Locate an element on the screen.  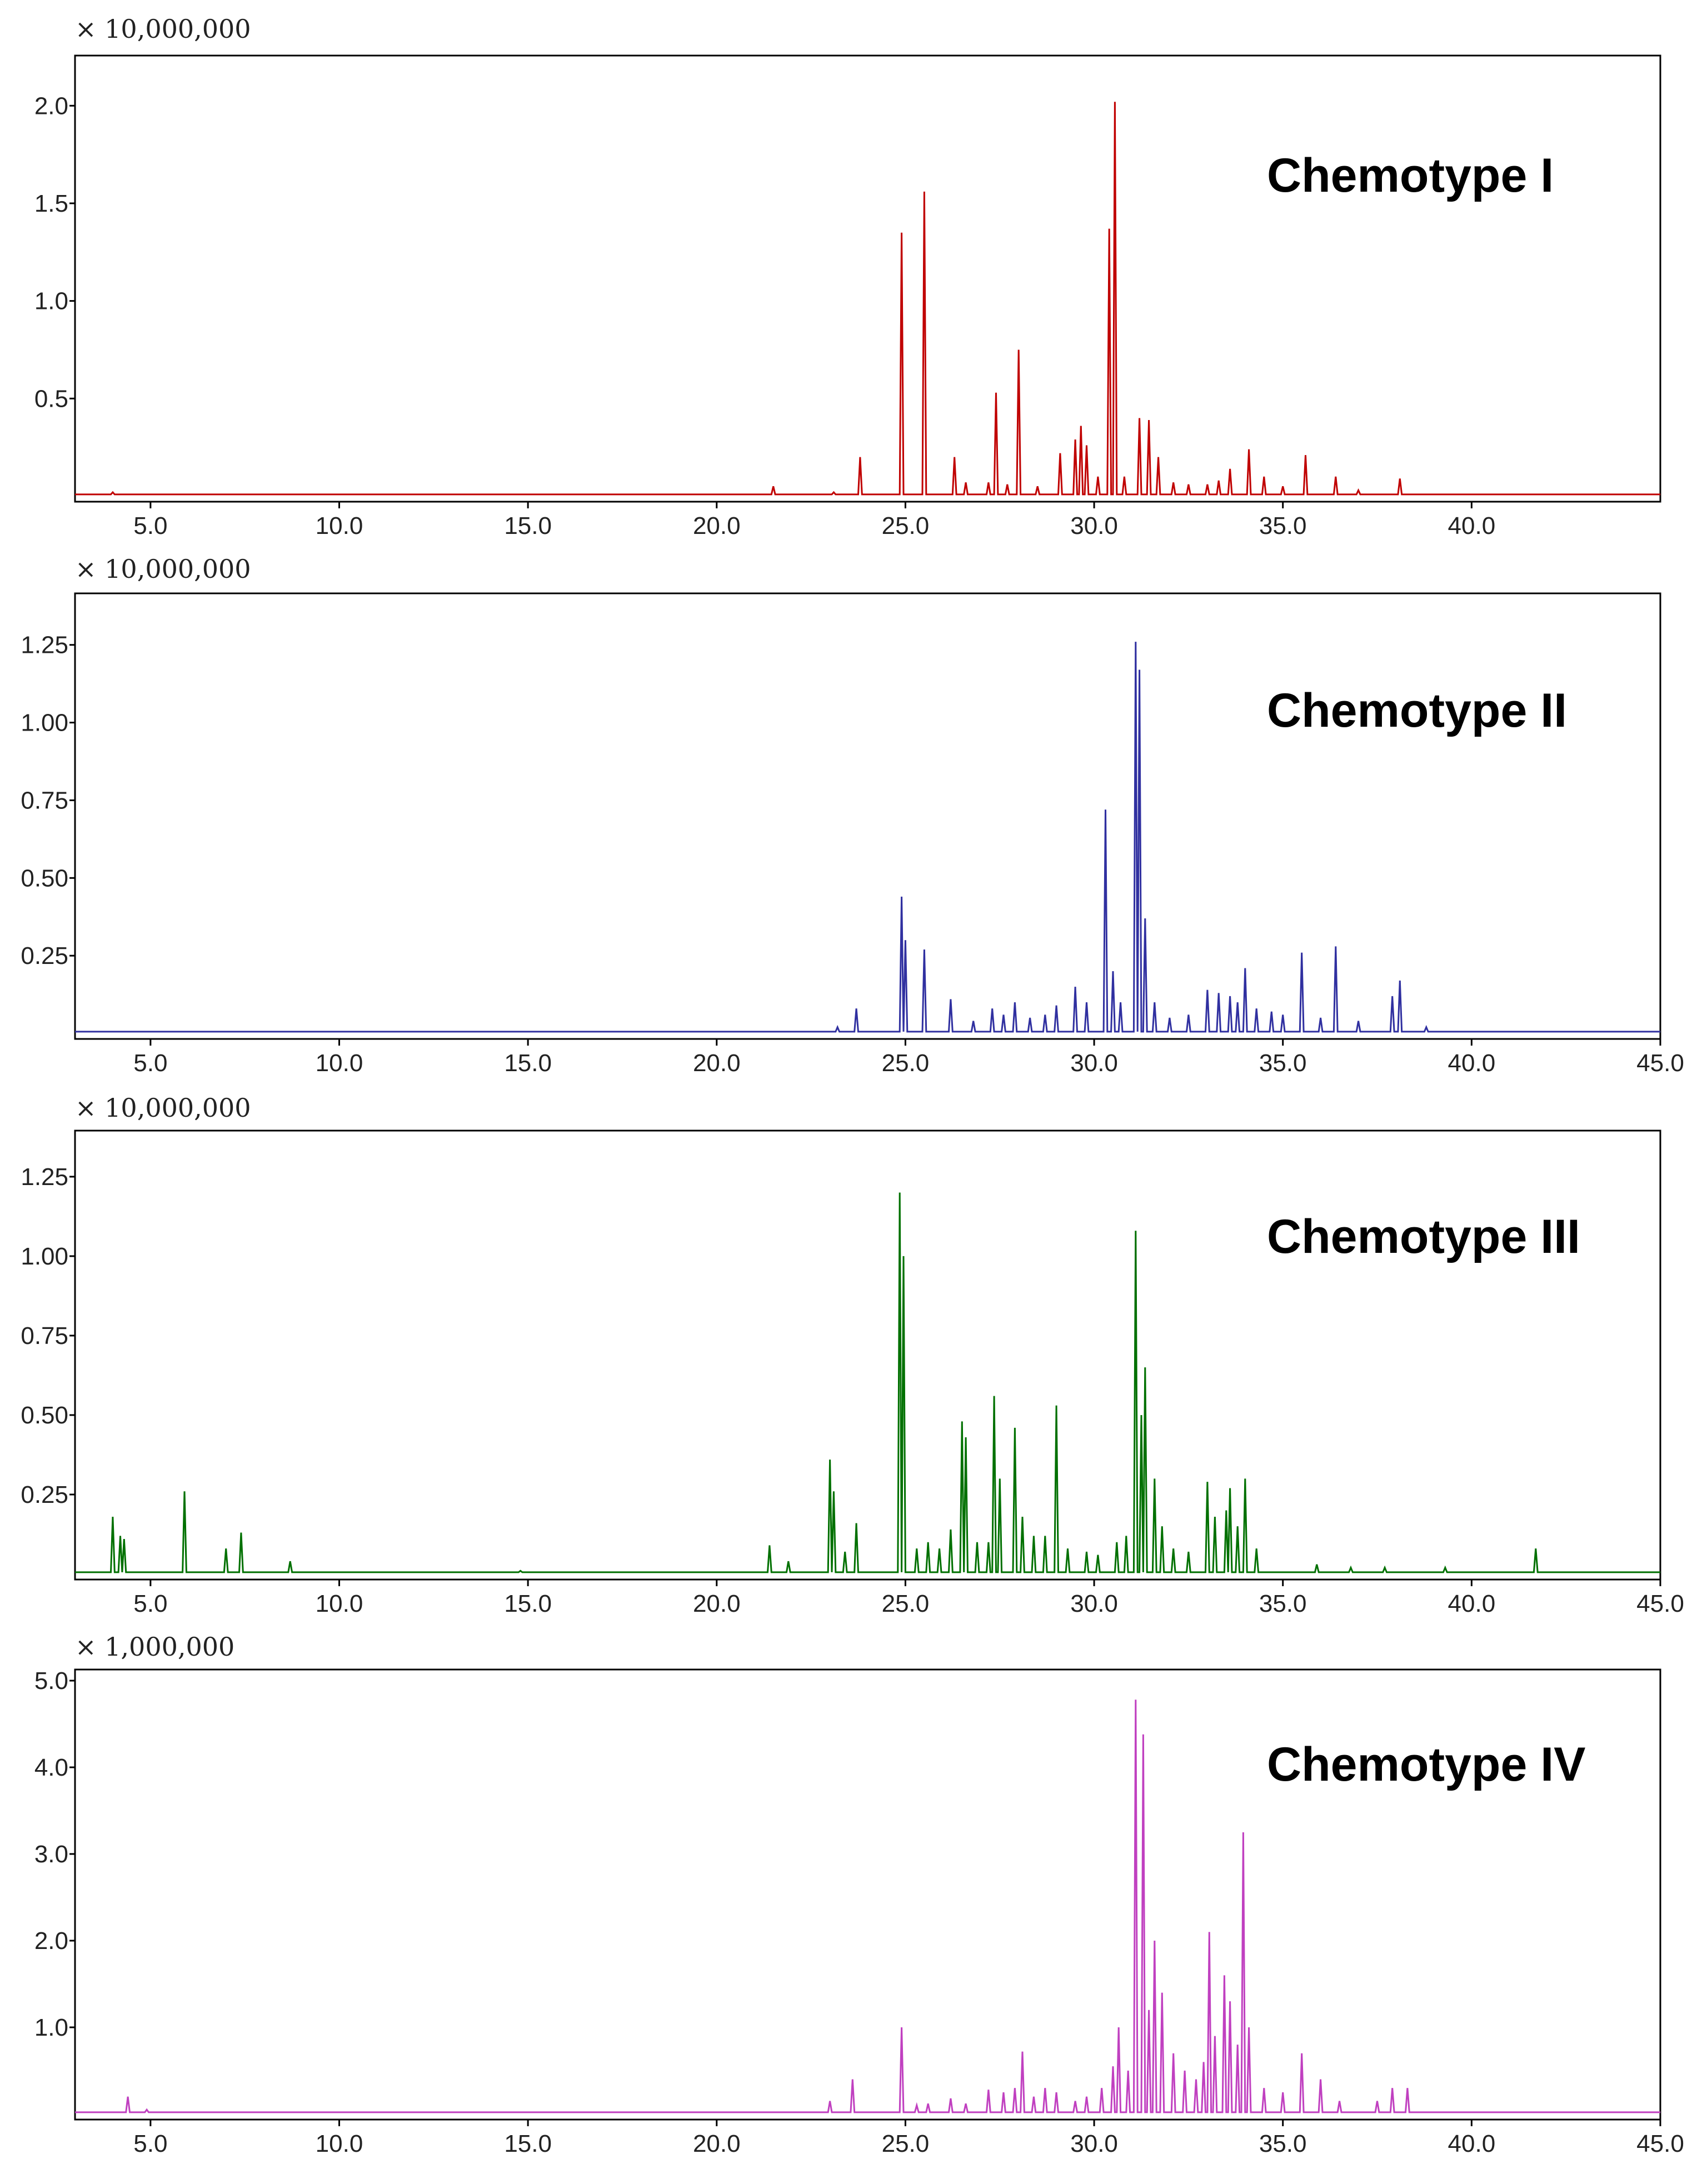
chart-title: Chemotype I is located at coordinates (1410, 175).